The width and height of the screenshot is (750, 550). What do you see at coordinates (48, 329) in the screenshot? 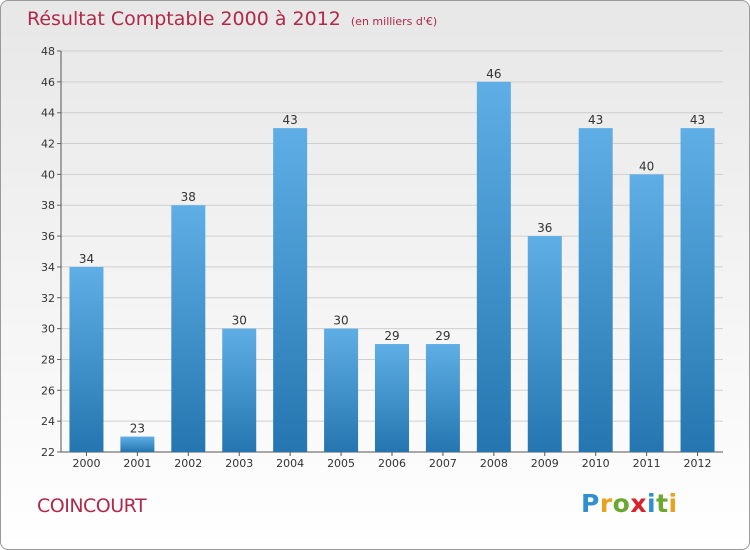
I see `y-tick-label: 30` at bounding box center [48, 329].